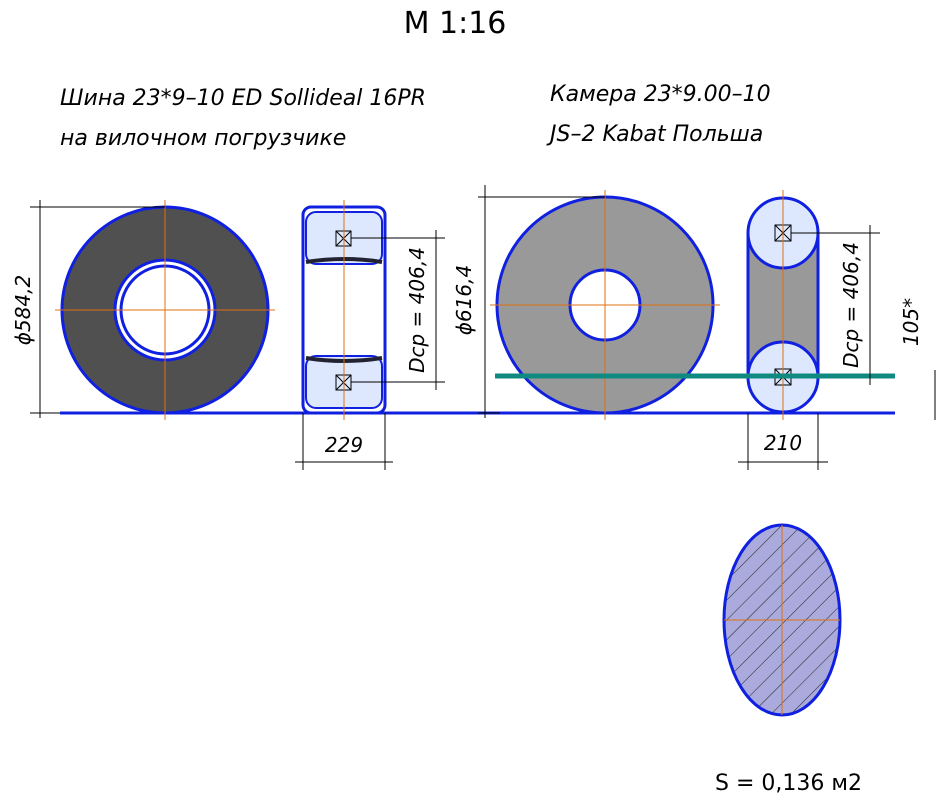  What do you see at coordinates (344, 445) in the screenshot?
I see `tire-width: 229` at bounding box center [344, 445].